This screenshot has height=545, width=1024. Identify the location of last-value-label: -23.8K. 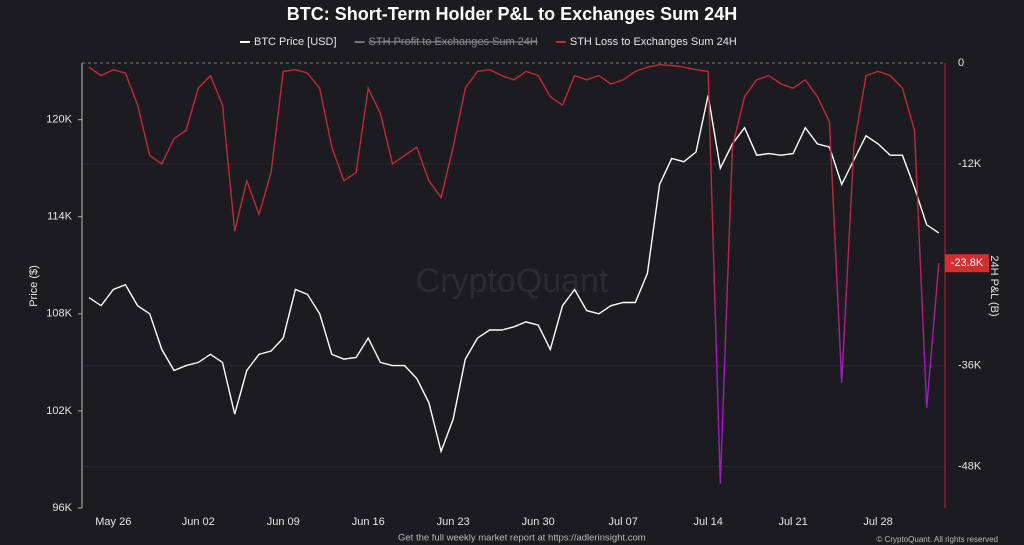
(967, 263).